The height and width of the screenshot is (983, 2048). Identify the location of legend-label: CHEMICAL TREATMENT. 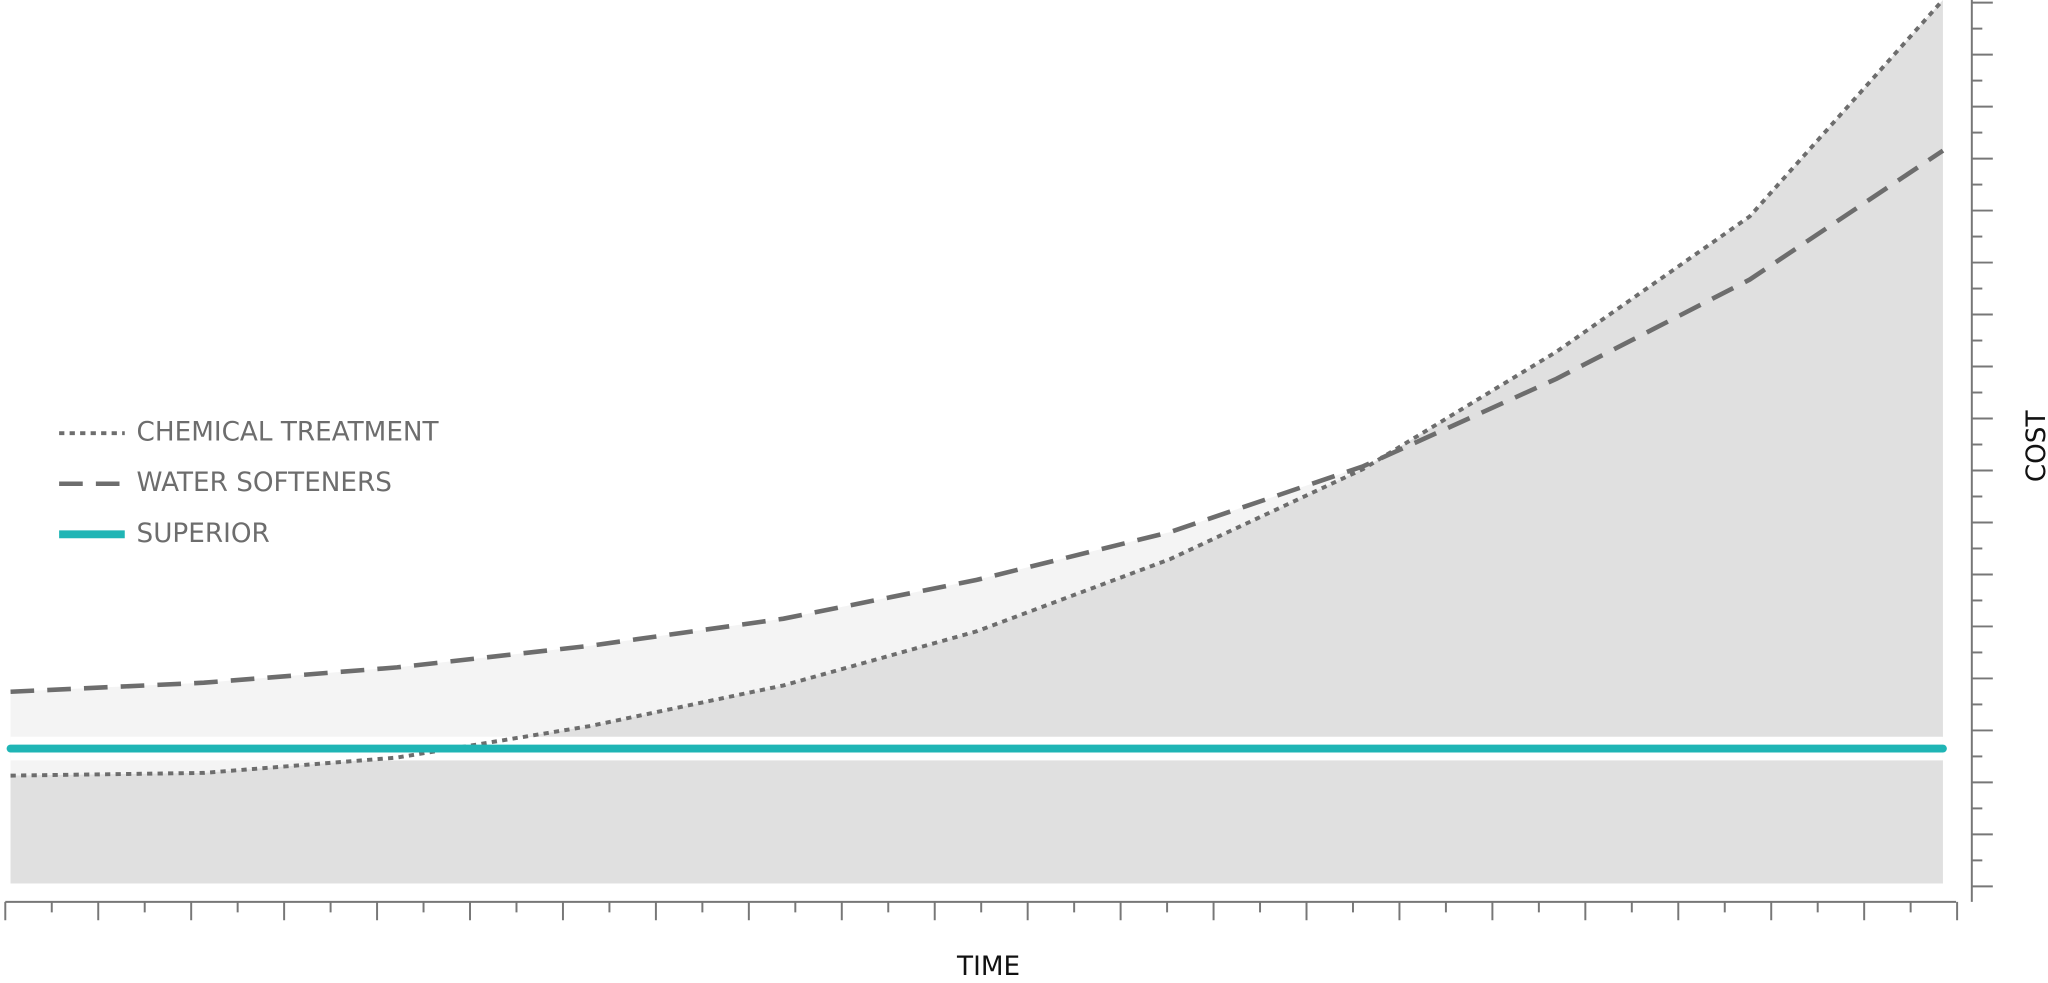
(288, 433).